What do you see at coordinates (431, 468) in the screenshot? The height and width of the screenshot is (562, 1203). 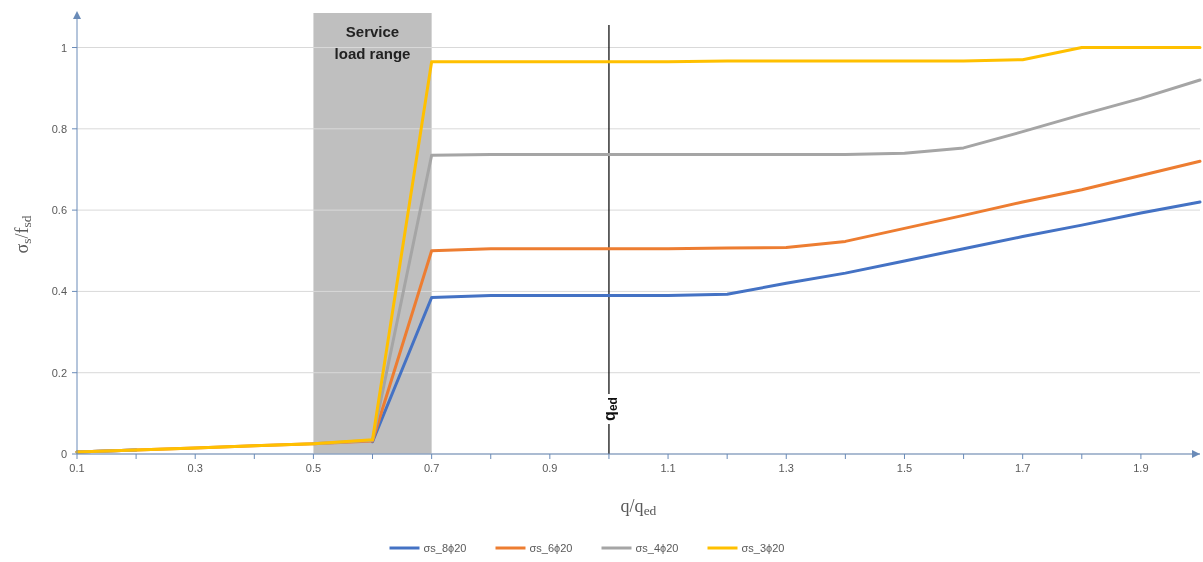 I see `x-tick-label: 0.7` at bounding box center [431, 468].